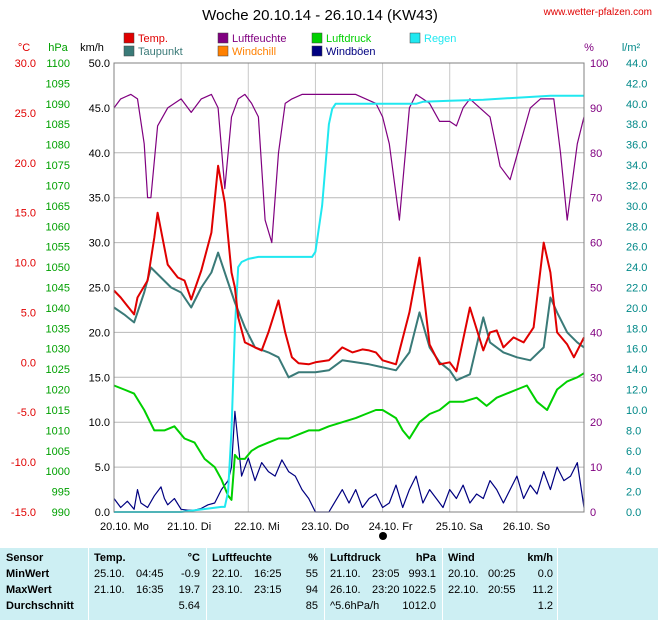 The image size is (658, 620). What do you see at coordinates (150, 590) in the screenshot?
I see `stats-time: 16:35` at bounding box center [150, 590].